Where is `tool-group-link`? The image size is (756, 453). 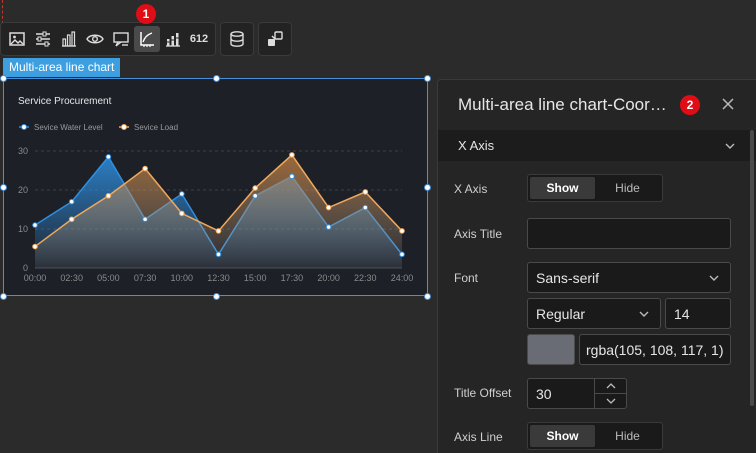 tool-group-link is located at coordinates (275, 39).